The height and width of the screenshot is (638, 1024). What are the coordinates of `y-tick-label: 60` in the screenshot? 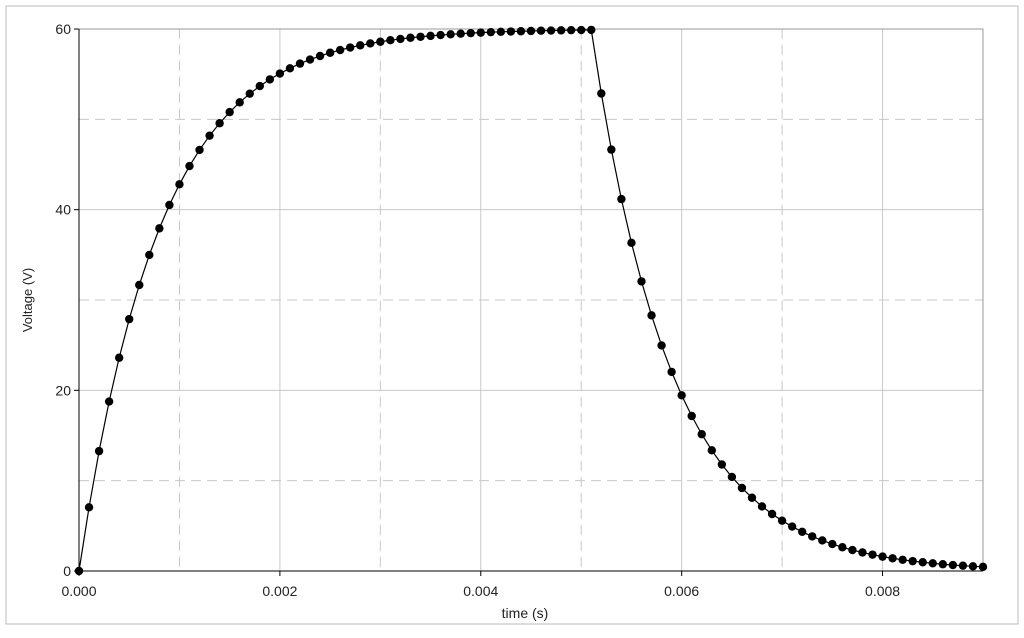 It's located at (63, 29).